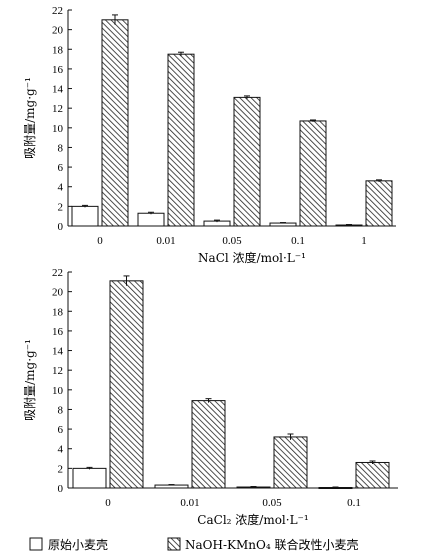 The height and width of the screenshot is (557, 430). What do you see at coordinates (78, 545) in the screenshot?
I see `legend-label-plain: 原始小麦壳` at bounding box center [78, 545].